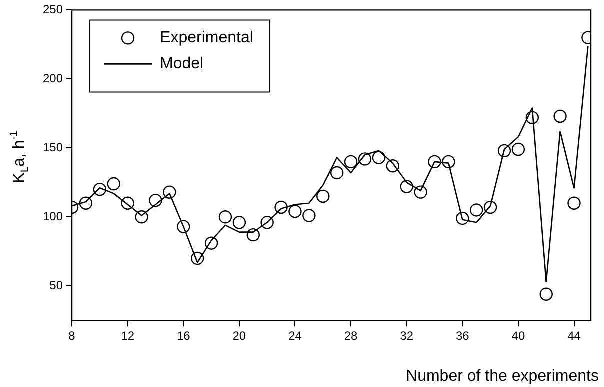 Image resolution: width=604 pixels, height=387 pixels. I want to click on legend-label: Model, so click(182, 64).